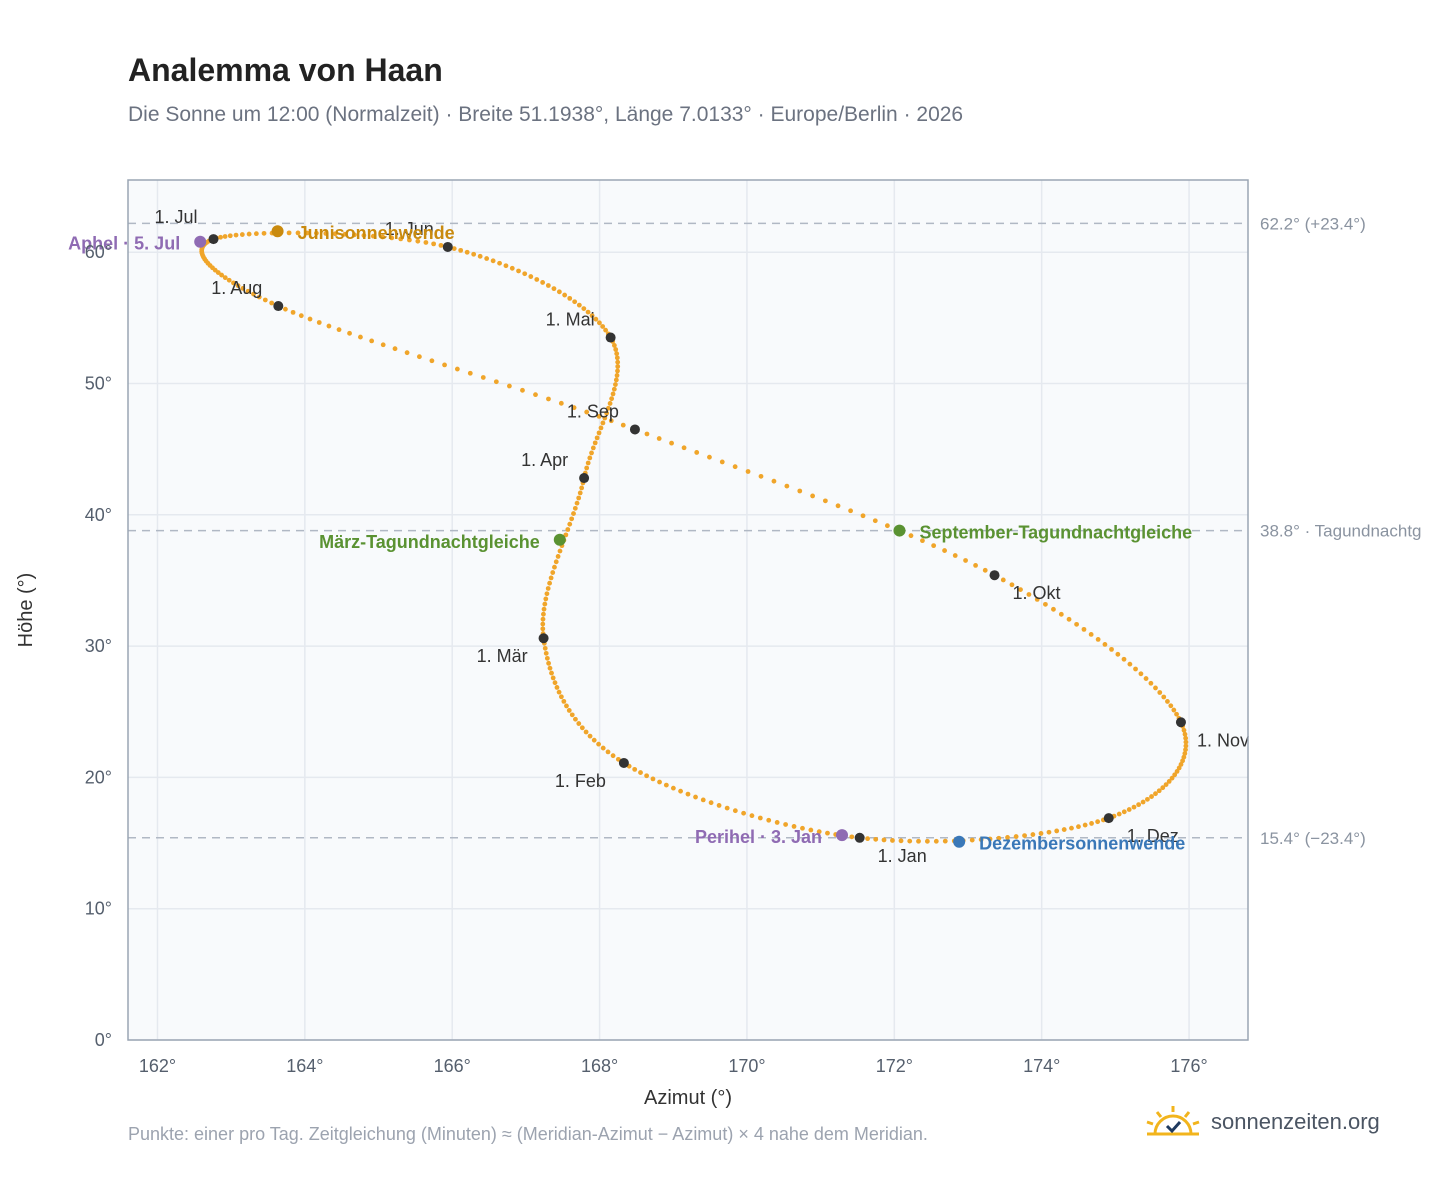 The image size is (1448, 1188). What do you see at coordinates (580, 781) in the screenshot?
I see `month-label: 1. Feb` at bounding box center [580, 781].